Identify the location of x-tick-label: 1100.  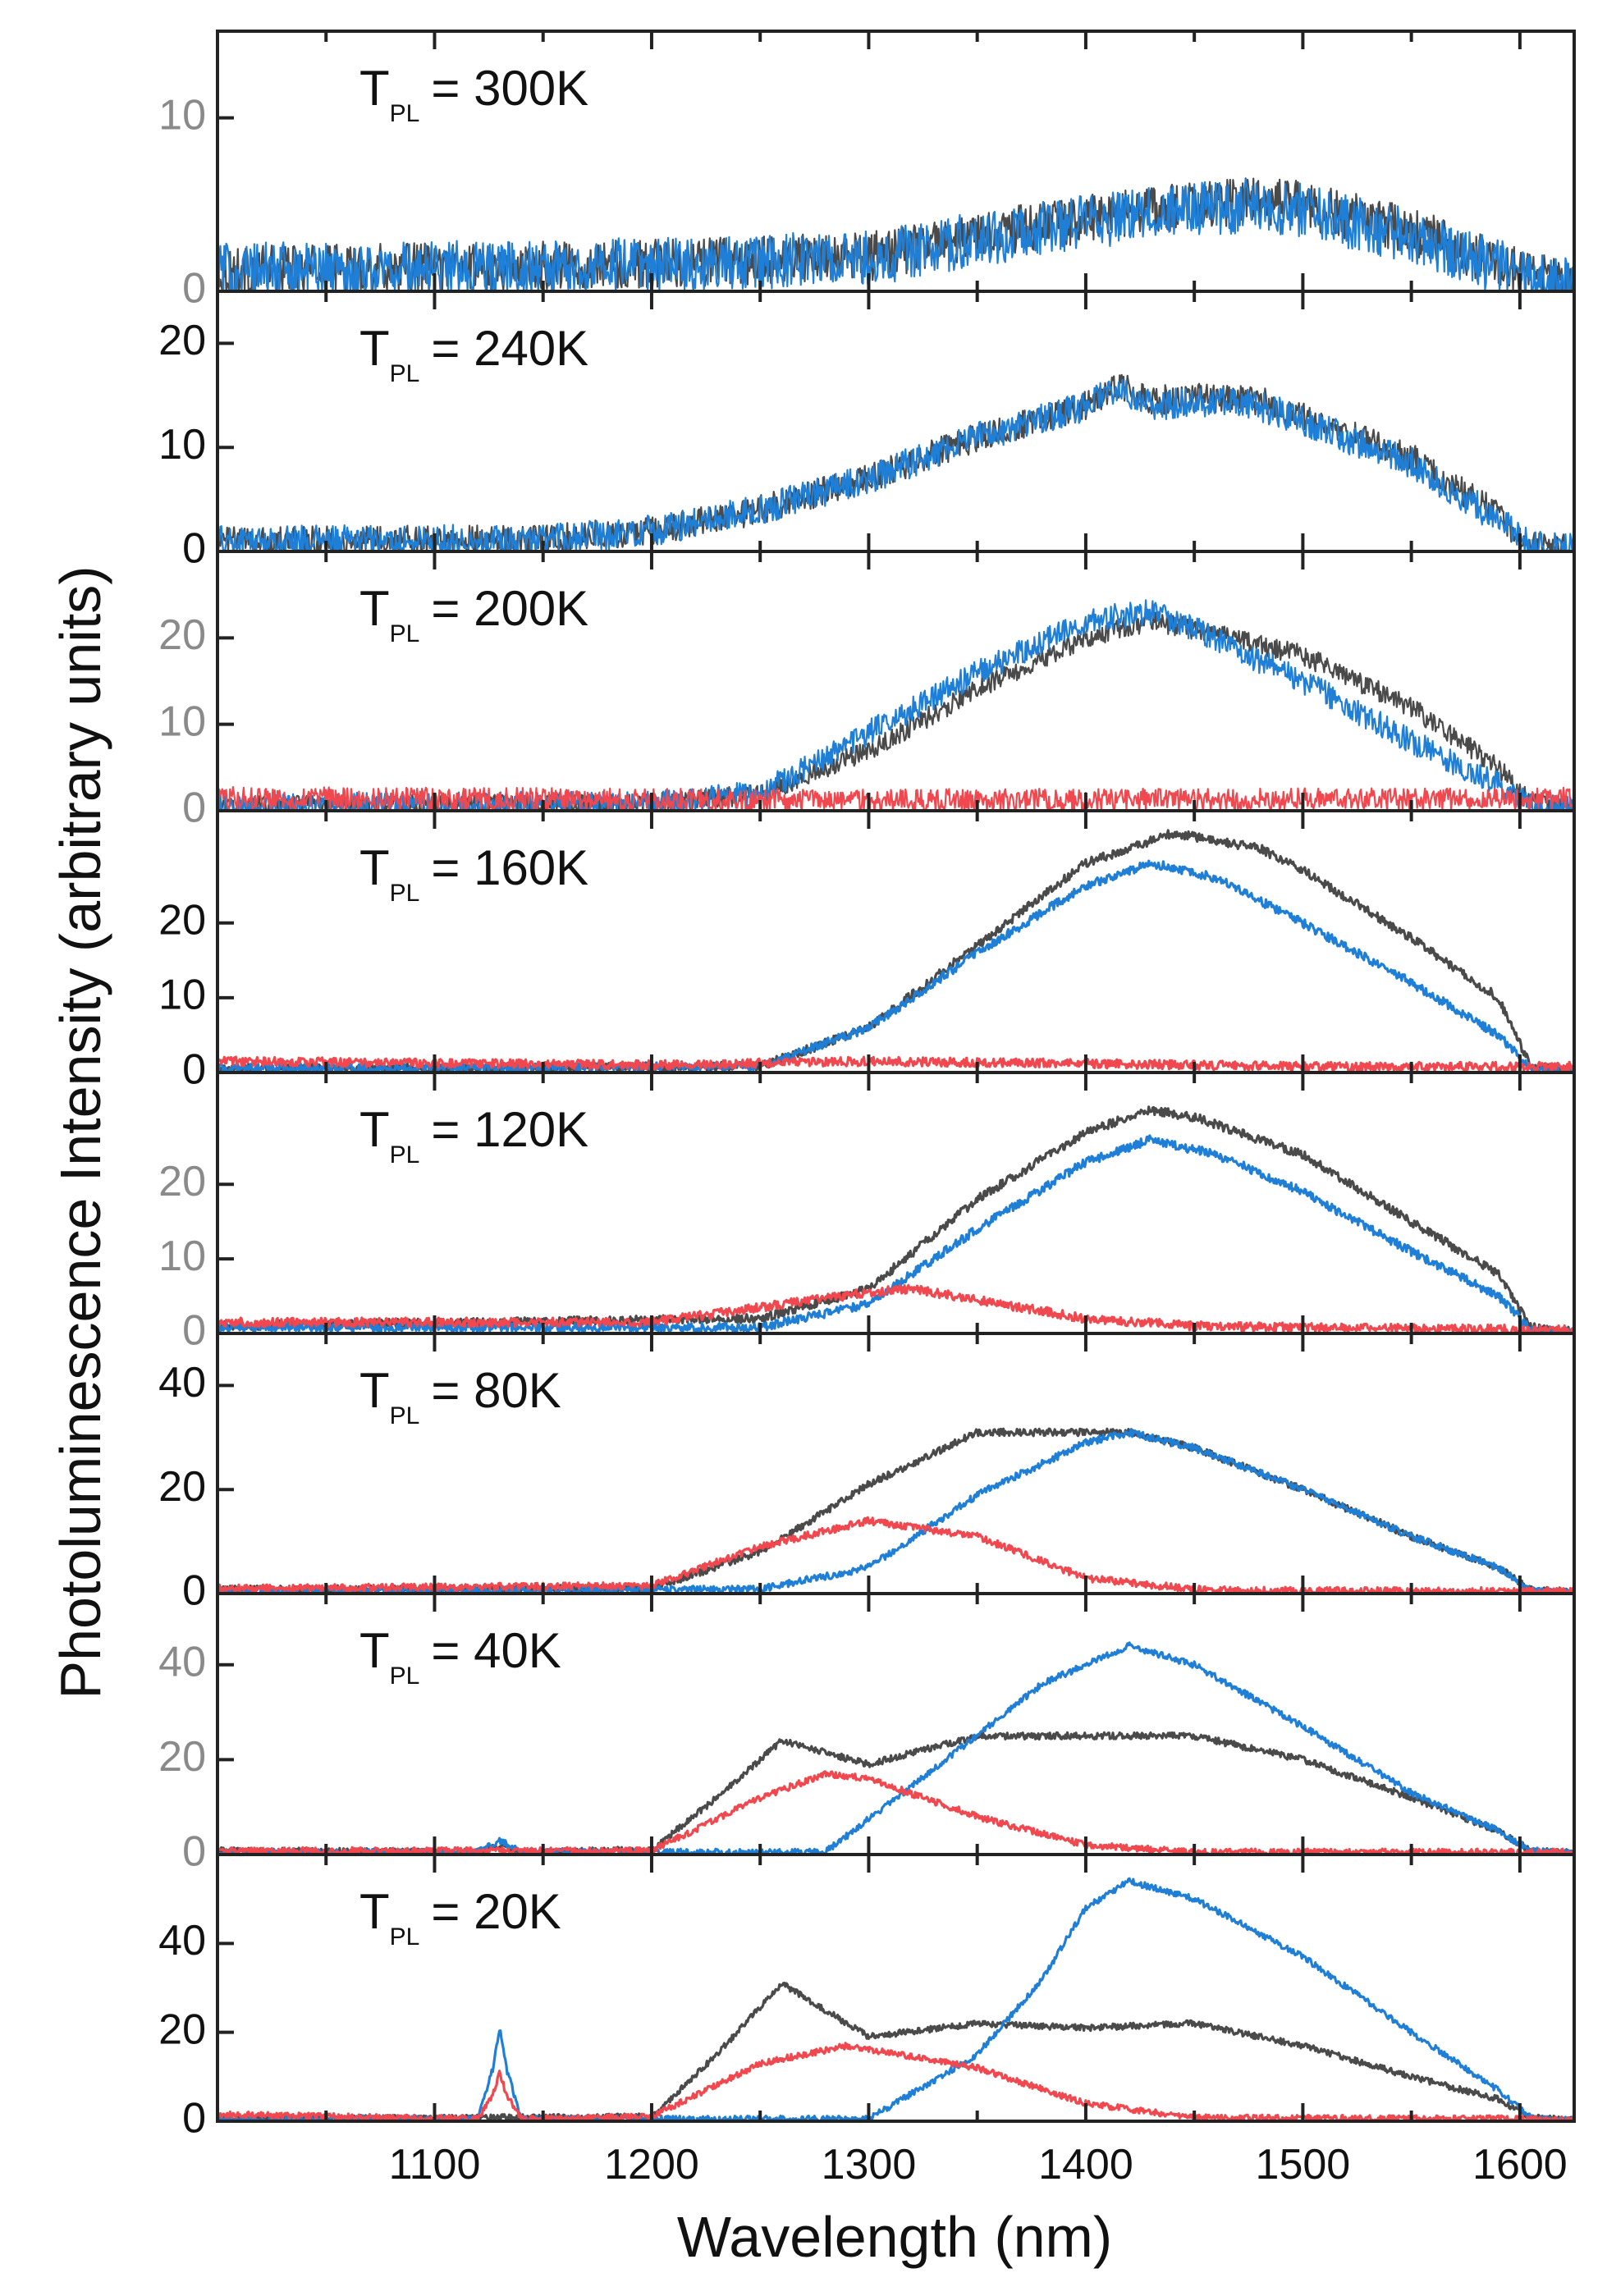
(435, 2165).